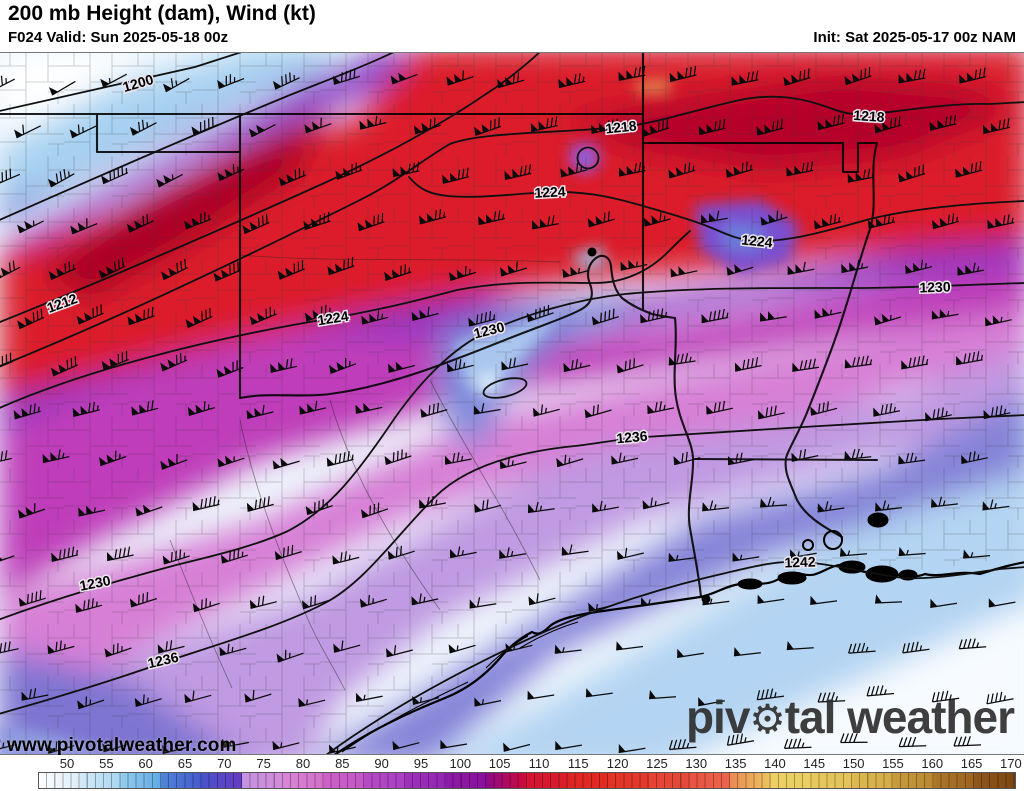 The width and height of the screenshot is (1024, 791). Describe the element at coordinates (67, 763) in the screenshot. I see `colorbar-tick: 50` at that location.